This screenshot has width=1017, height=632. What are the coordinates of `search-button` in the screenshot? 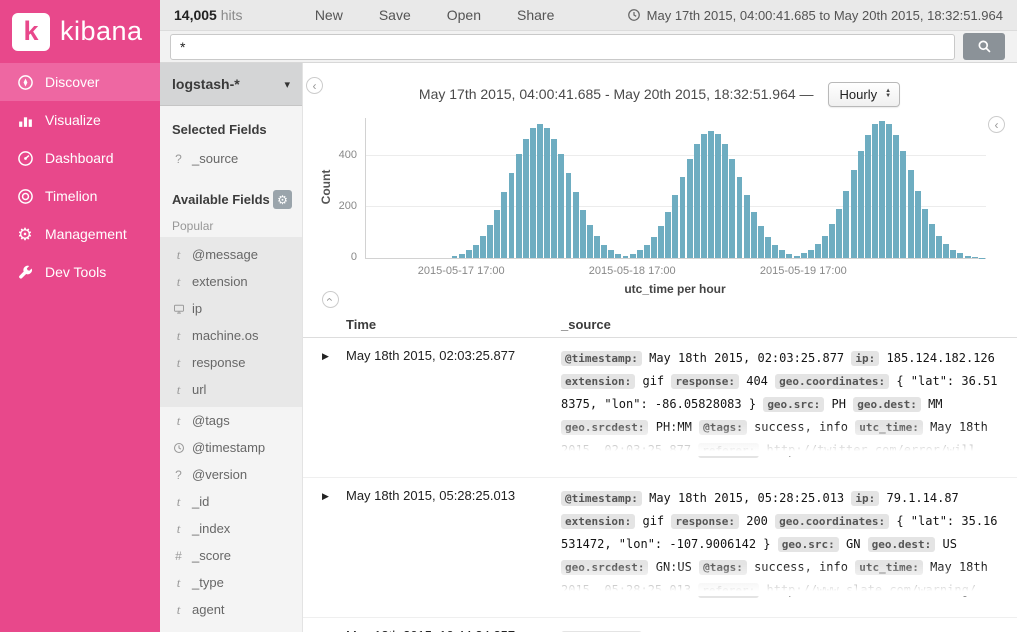 It's located at (984, 46).